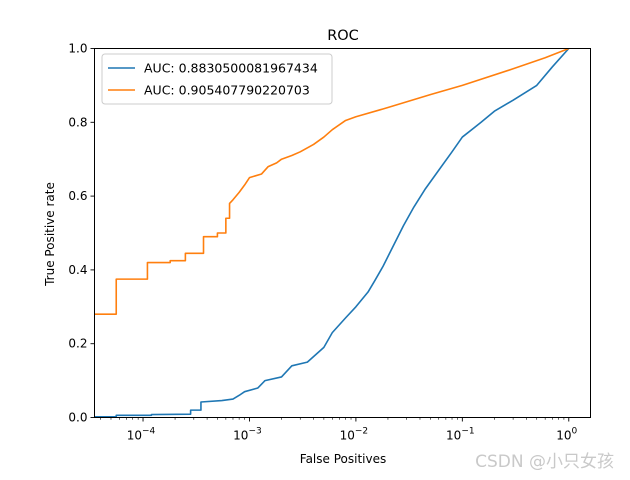 The image size is (630, 480). Describe the element at coordinates (227, 90) in the screenshot. I see `legend-label-2: AUC: 0.905407790220703` at that location.